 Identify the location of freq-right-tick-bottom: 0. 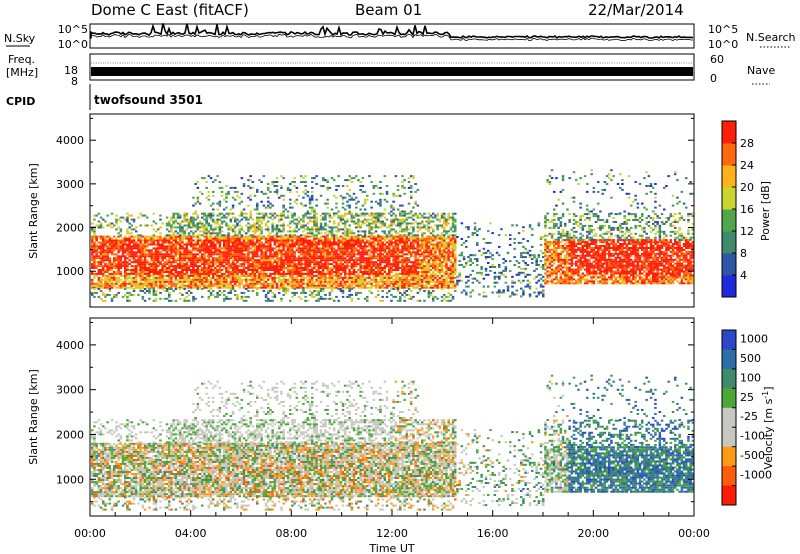
(713, 78).